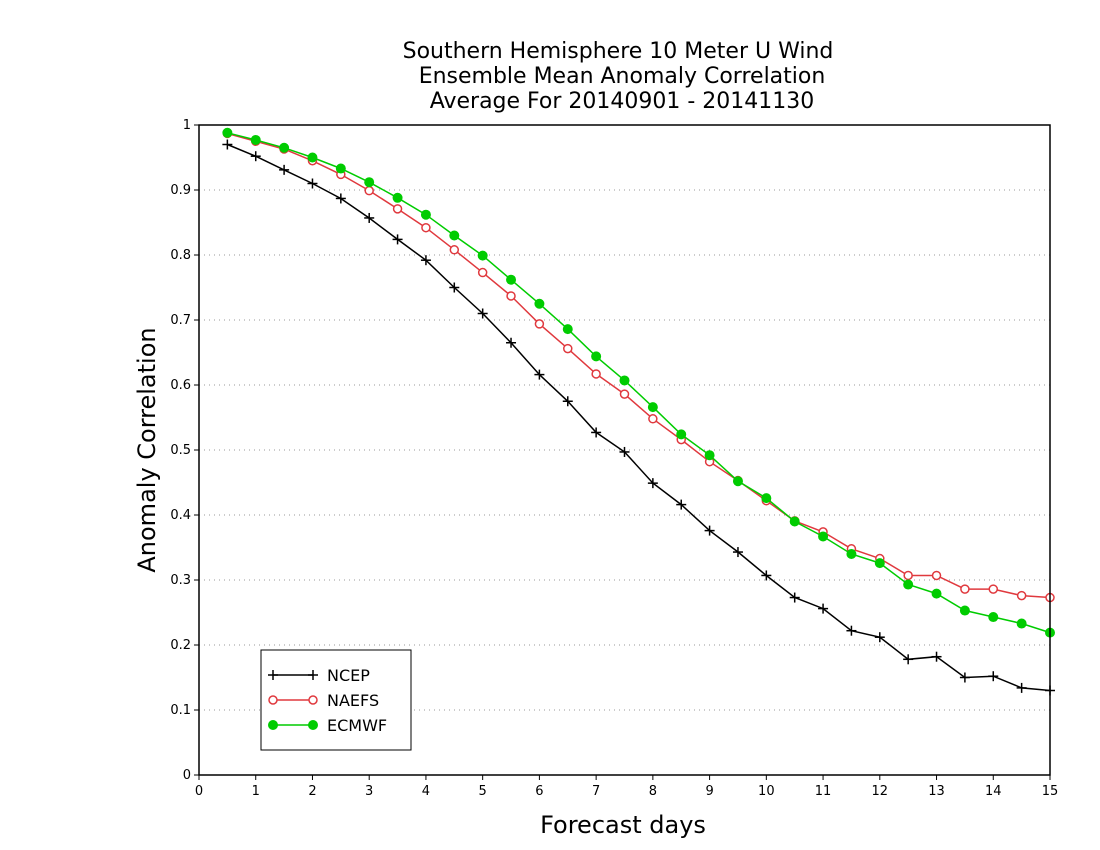 The width and height of the screenshot is (1100, 850). I want to click on legend: NCEP NAEFS ECMWF, so click(336, 700).